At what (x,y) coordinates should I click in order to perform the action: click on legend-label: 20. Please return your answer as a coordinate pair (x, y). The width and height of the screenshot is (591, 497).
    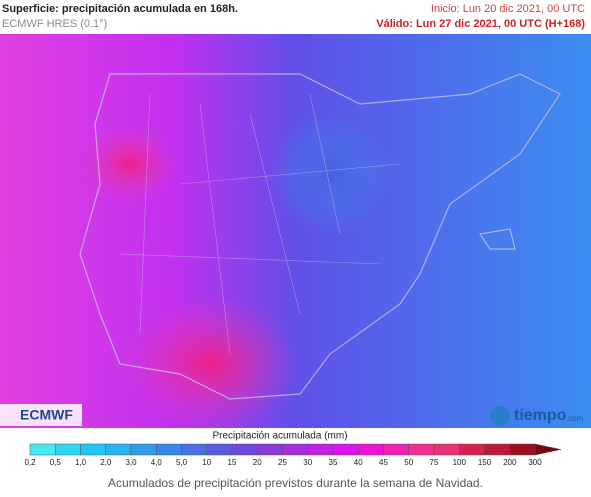
    Looking at the image, I should click on (257, 462).